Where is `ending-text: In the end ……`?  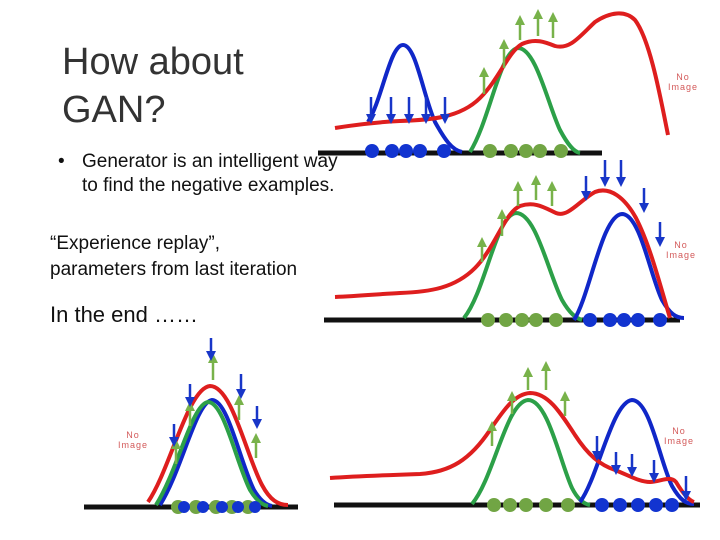
ending-text: In the end …… is located at coordinates (124, 314).